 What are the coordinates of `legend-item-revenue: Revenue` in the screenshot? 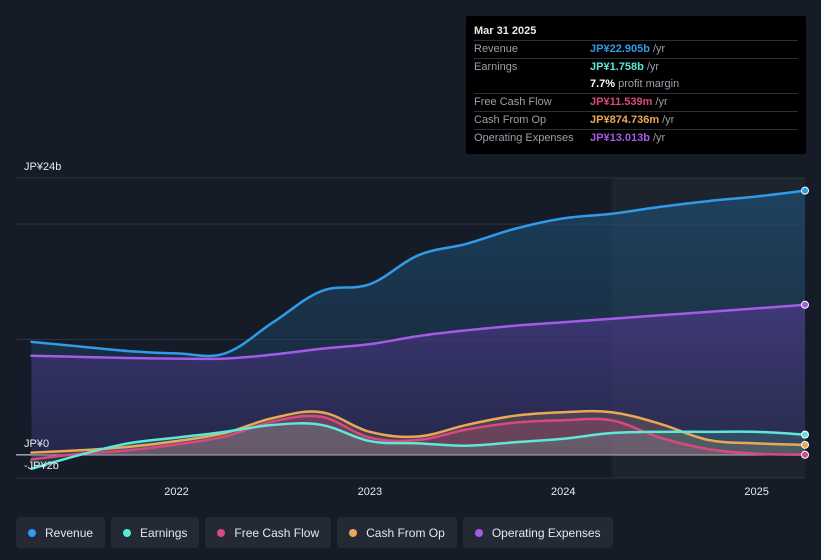 It's located at (61, 532).